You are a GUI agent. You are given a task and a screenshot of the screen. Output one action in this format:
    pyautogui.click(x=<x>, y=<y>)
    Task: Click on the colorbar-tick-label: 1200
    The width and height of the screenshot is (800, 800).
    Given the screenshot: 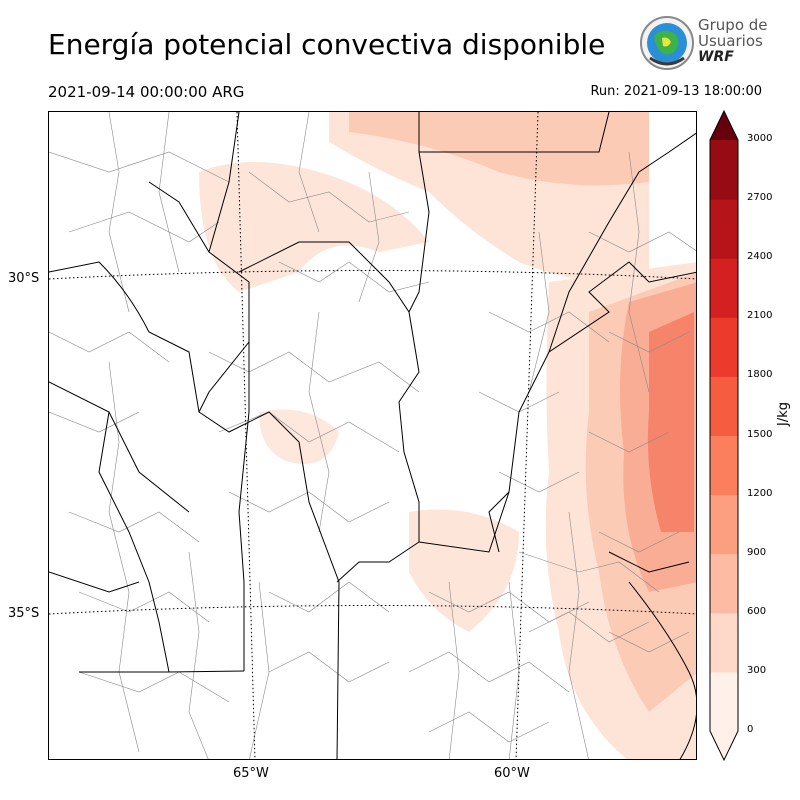 What is the action you would take?
    pyautogui.click(x=760, y=493)
    